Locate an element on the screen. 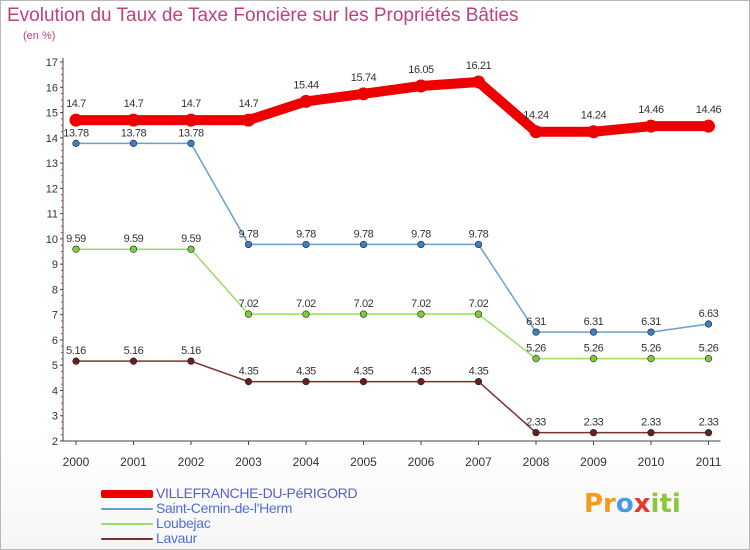 This screenshot has height=550, width=750. y-tick-label: 8 is located at coordinates (55, 290).